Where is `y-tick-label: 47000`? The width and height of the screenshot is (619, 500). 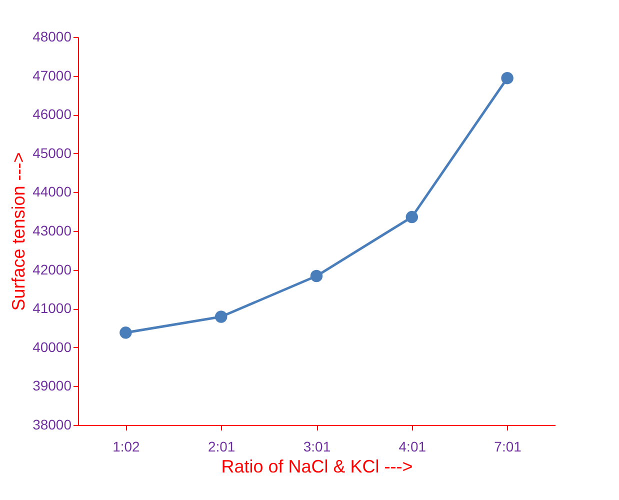 y-tick-label: 47000 is located at coordinates (52, 75).